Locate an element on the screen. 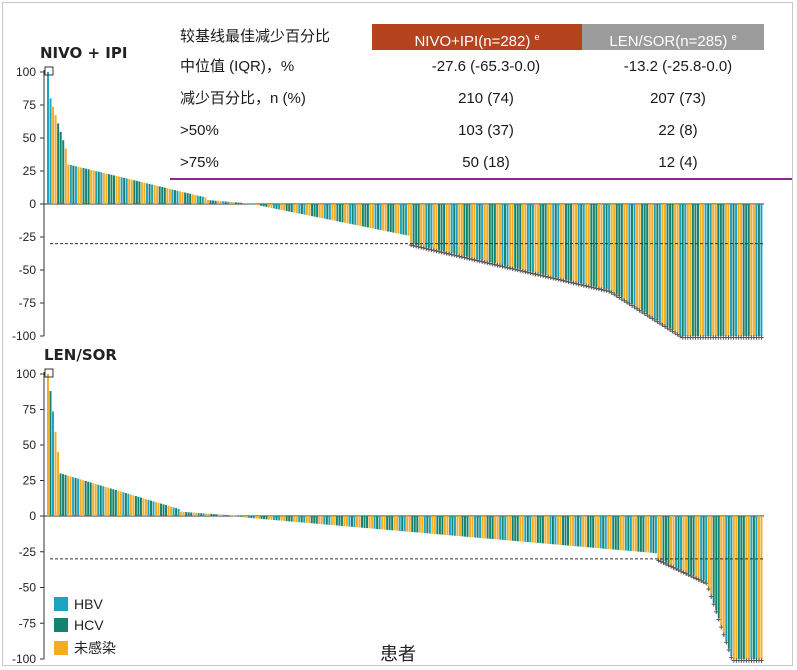 The image size is (797, 670). legend-label: 未感染 is located at coordinates (95, 648).